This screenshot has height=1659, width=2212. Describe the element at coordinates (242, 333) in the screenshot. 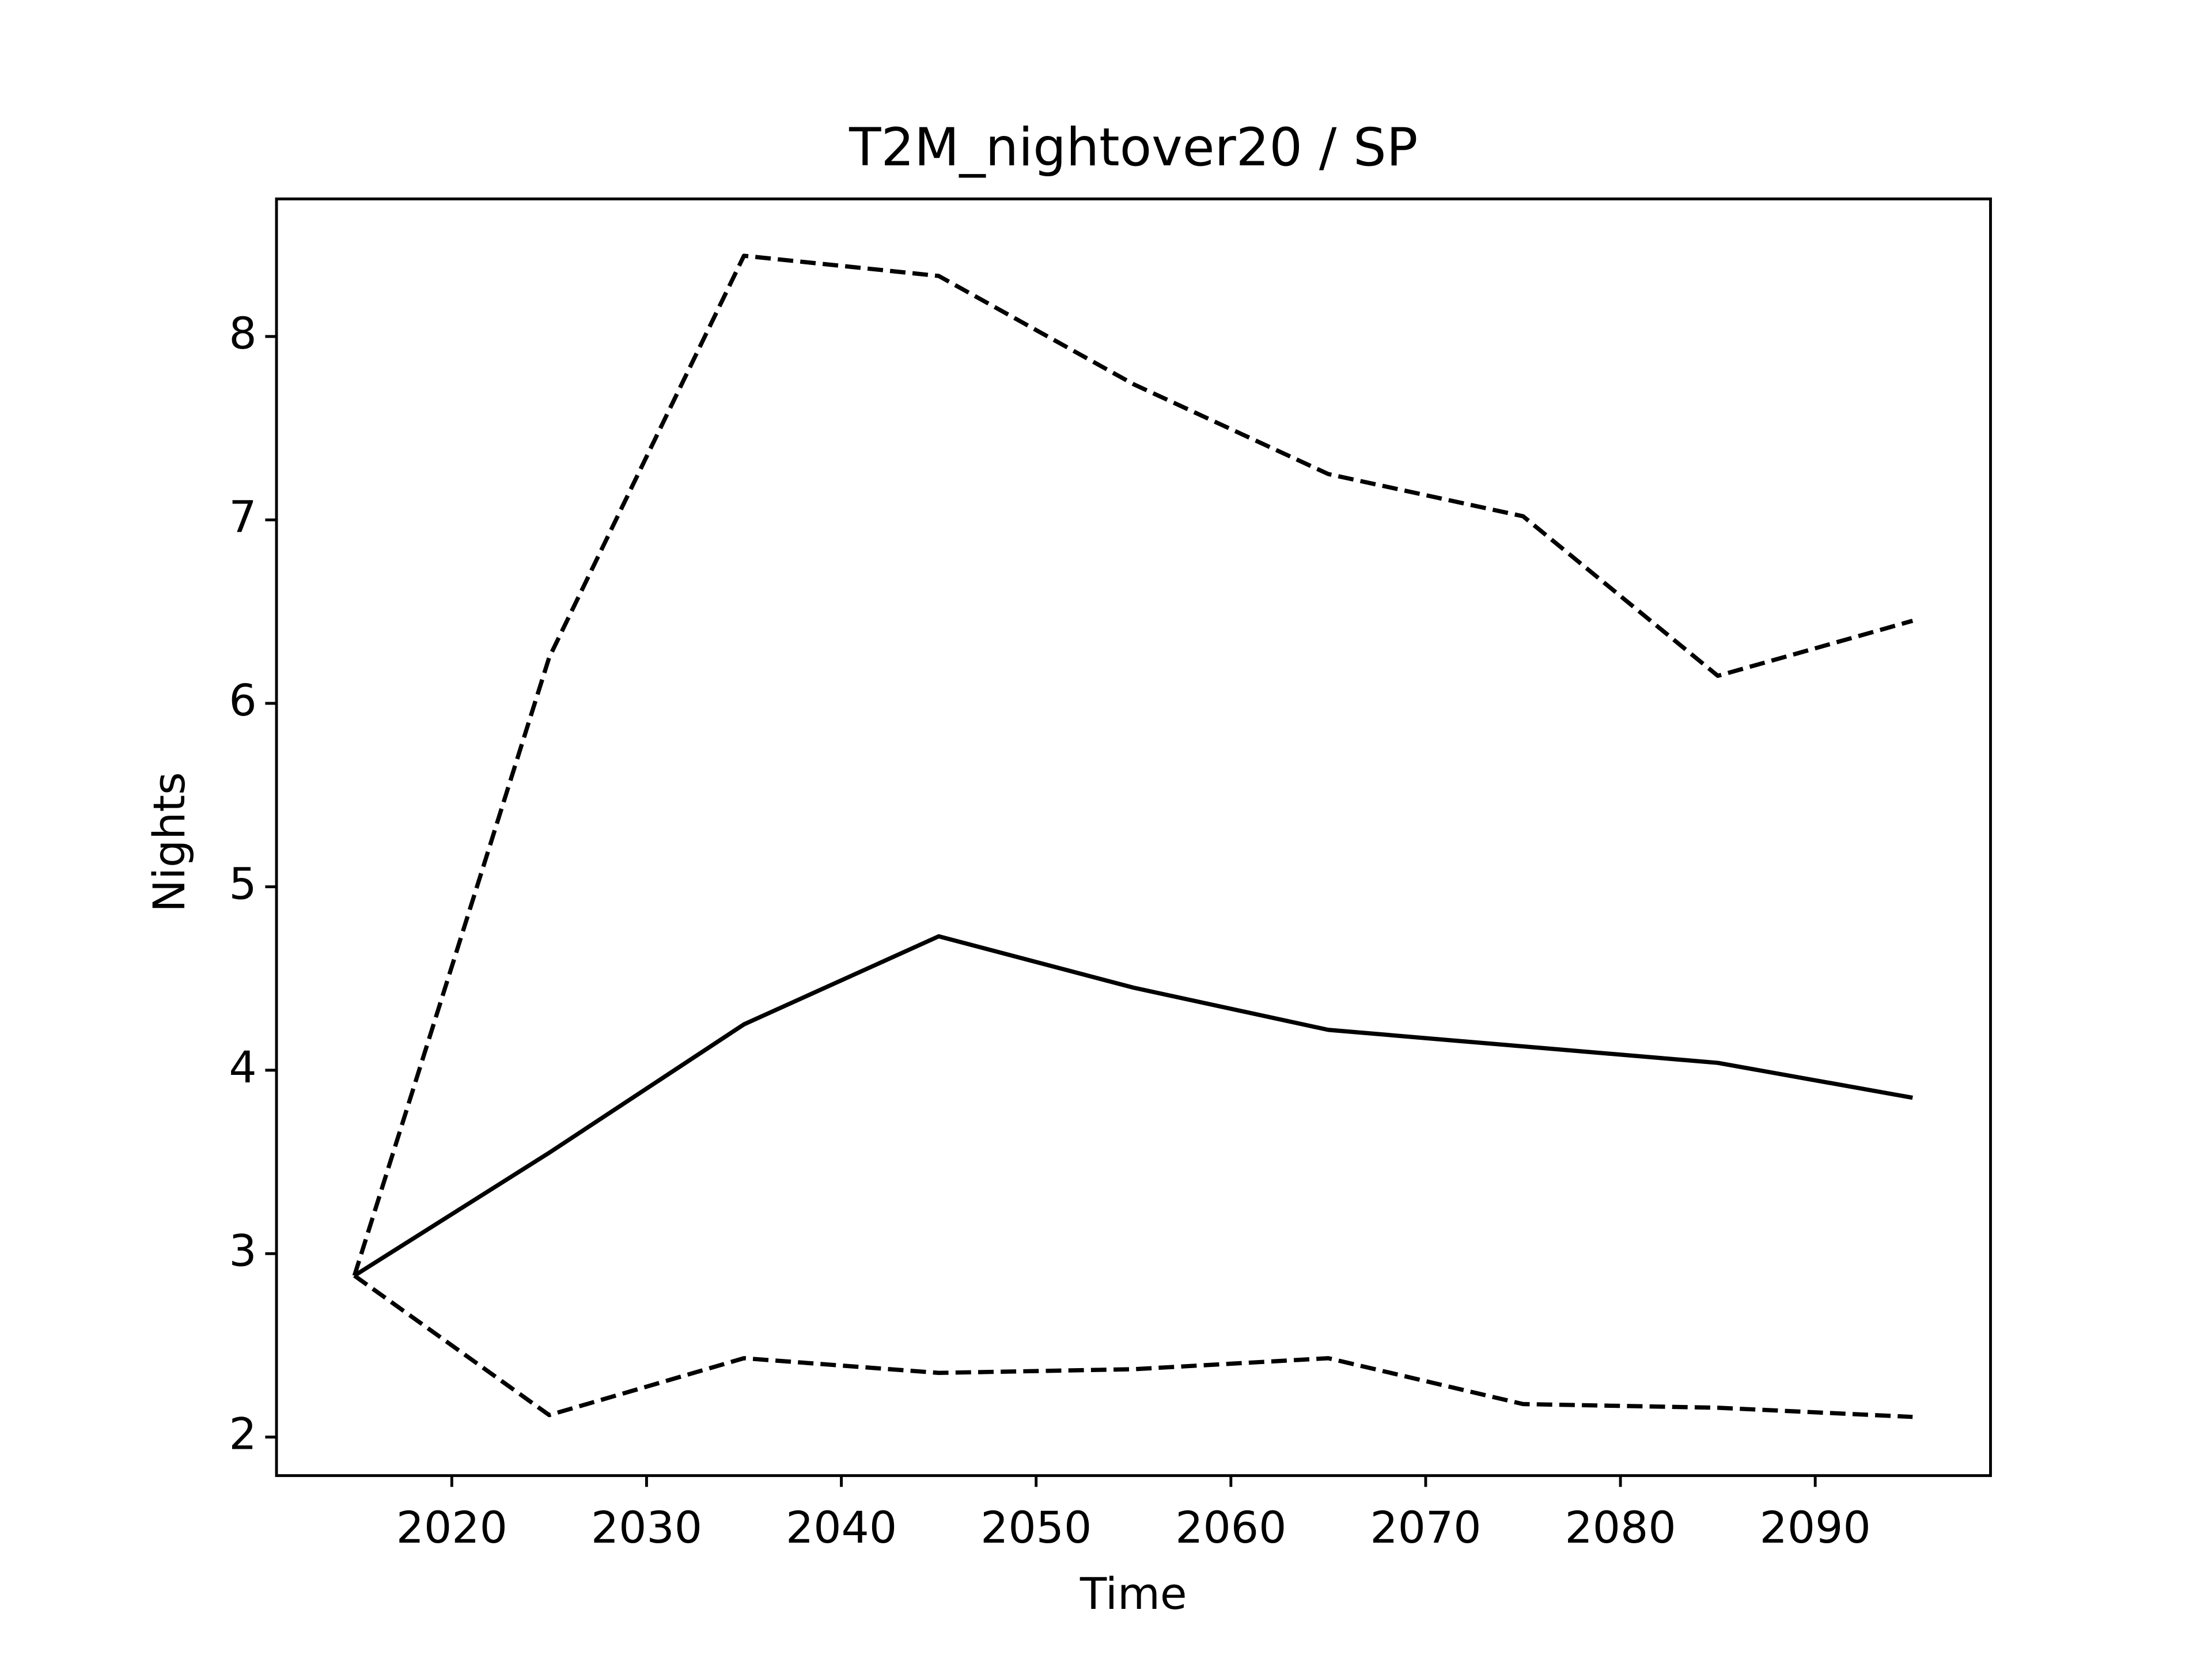

I see `y-tick-label: 8` at that location.